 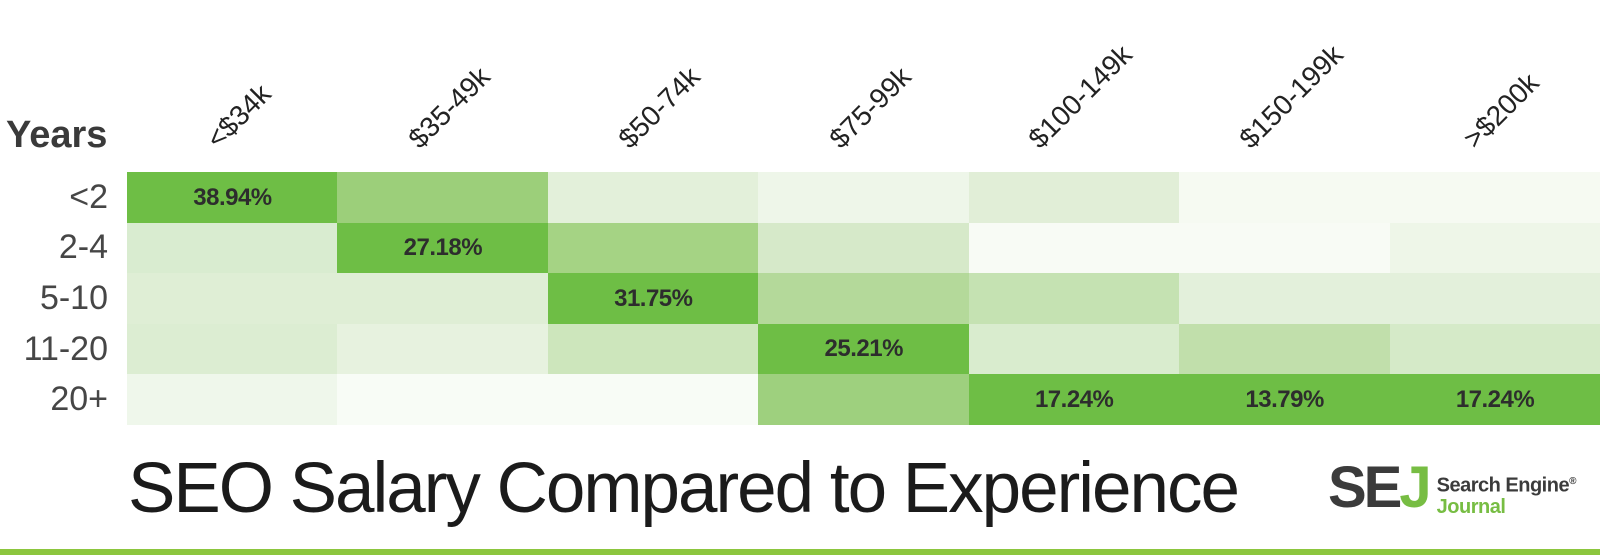 I want to click on footer-bar, so click(x=800, y=552).